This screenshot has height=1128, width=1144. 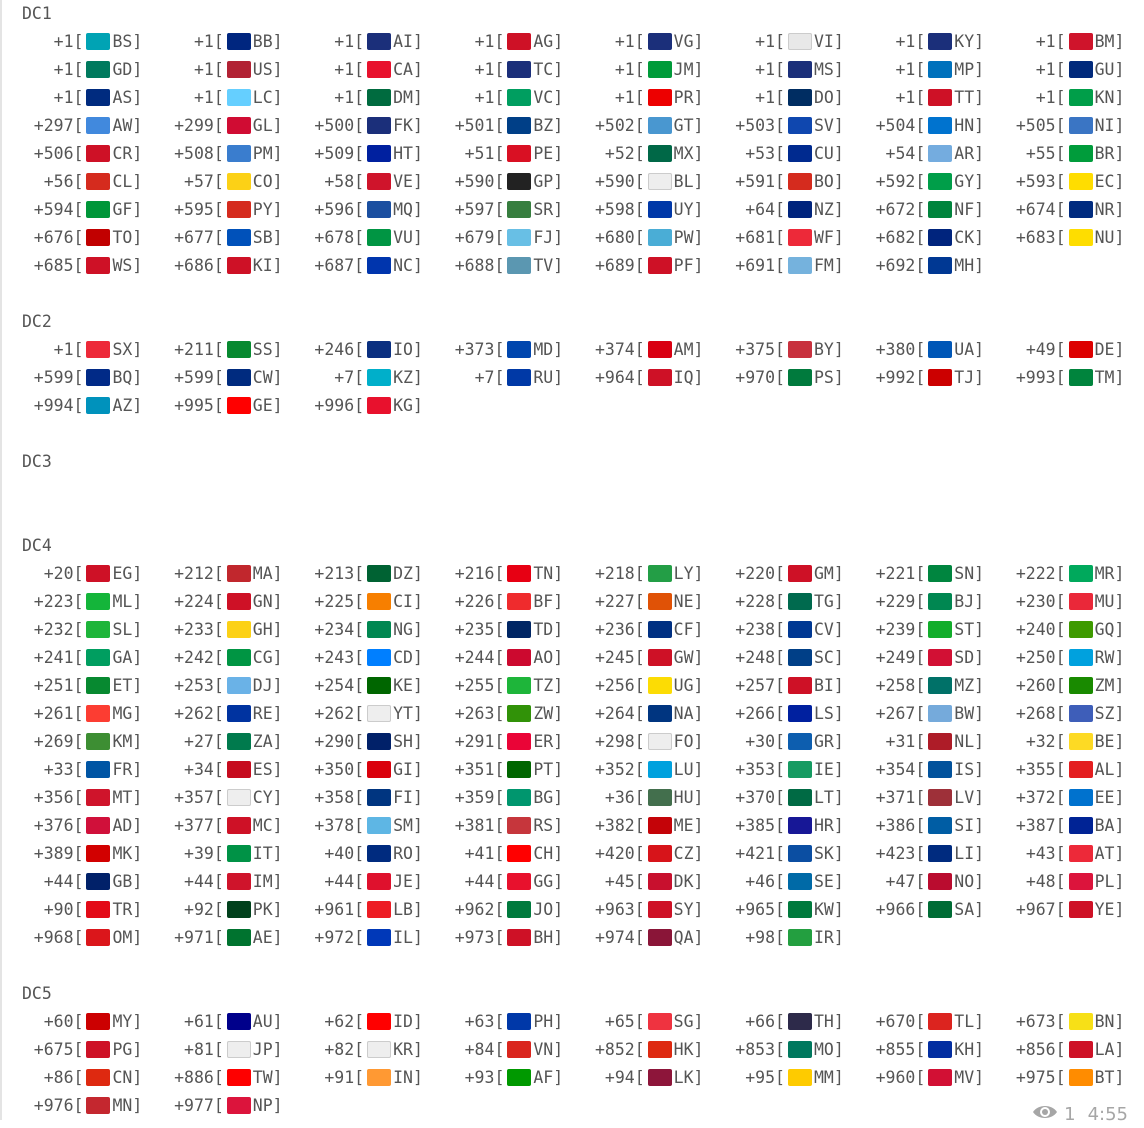 I want to click on dial-code: +62, so click(x=339, y=1021).